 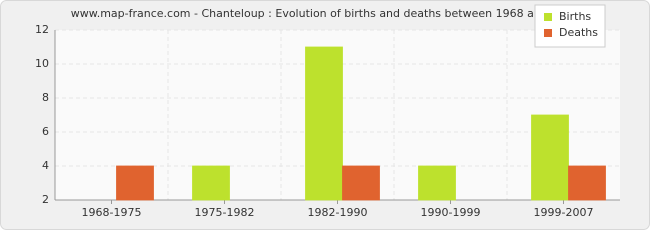 What do you see at coordinates (451, 212) in the screenshot?
I see `x-tick-label: 1990-1999` at bounding box center [451, 212].